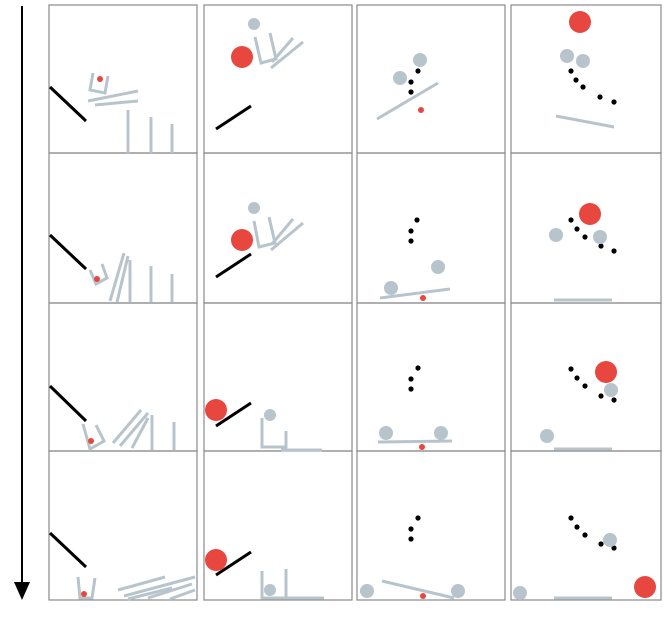 This screenshot has width=664, height=622. I want to click on panel-r4-c3, so click(431, 525).